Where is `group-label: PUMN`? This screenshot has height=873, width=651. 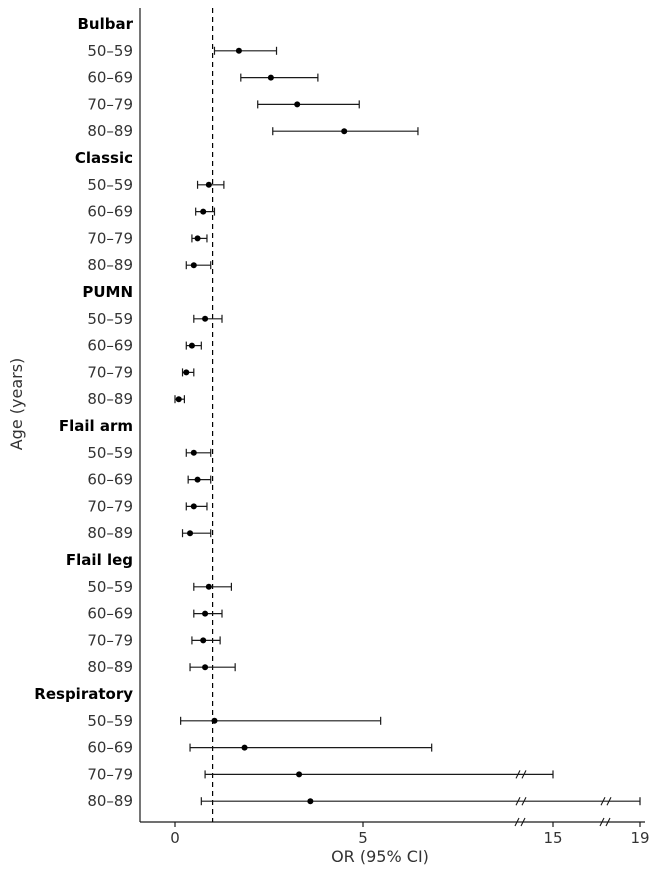
group-label: PUMN is located at coordinates (107, 292).